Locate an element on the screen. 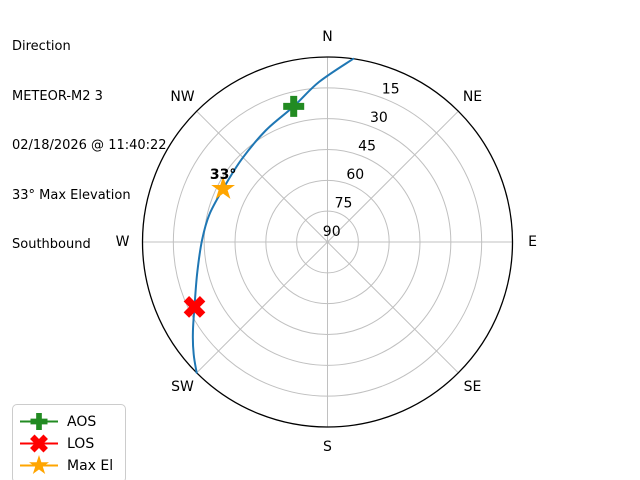 This screenshot has width=640, height=480. header-line-heading: Southbound is located at coordinates (51, 244).